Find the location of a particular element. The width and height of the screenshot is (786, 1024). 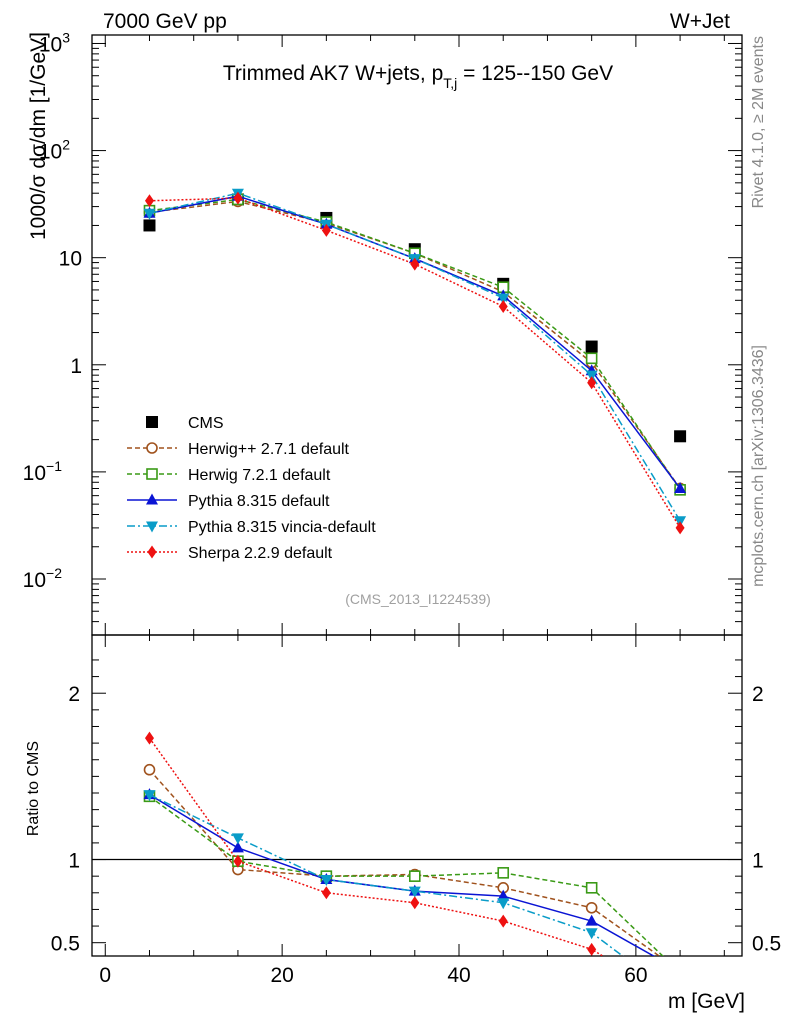

legend-entry-pythia-8-315-default: Pythia 8.315 default is located at coordinates (228, 501).